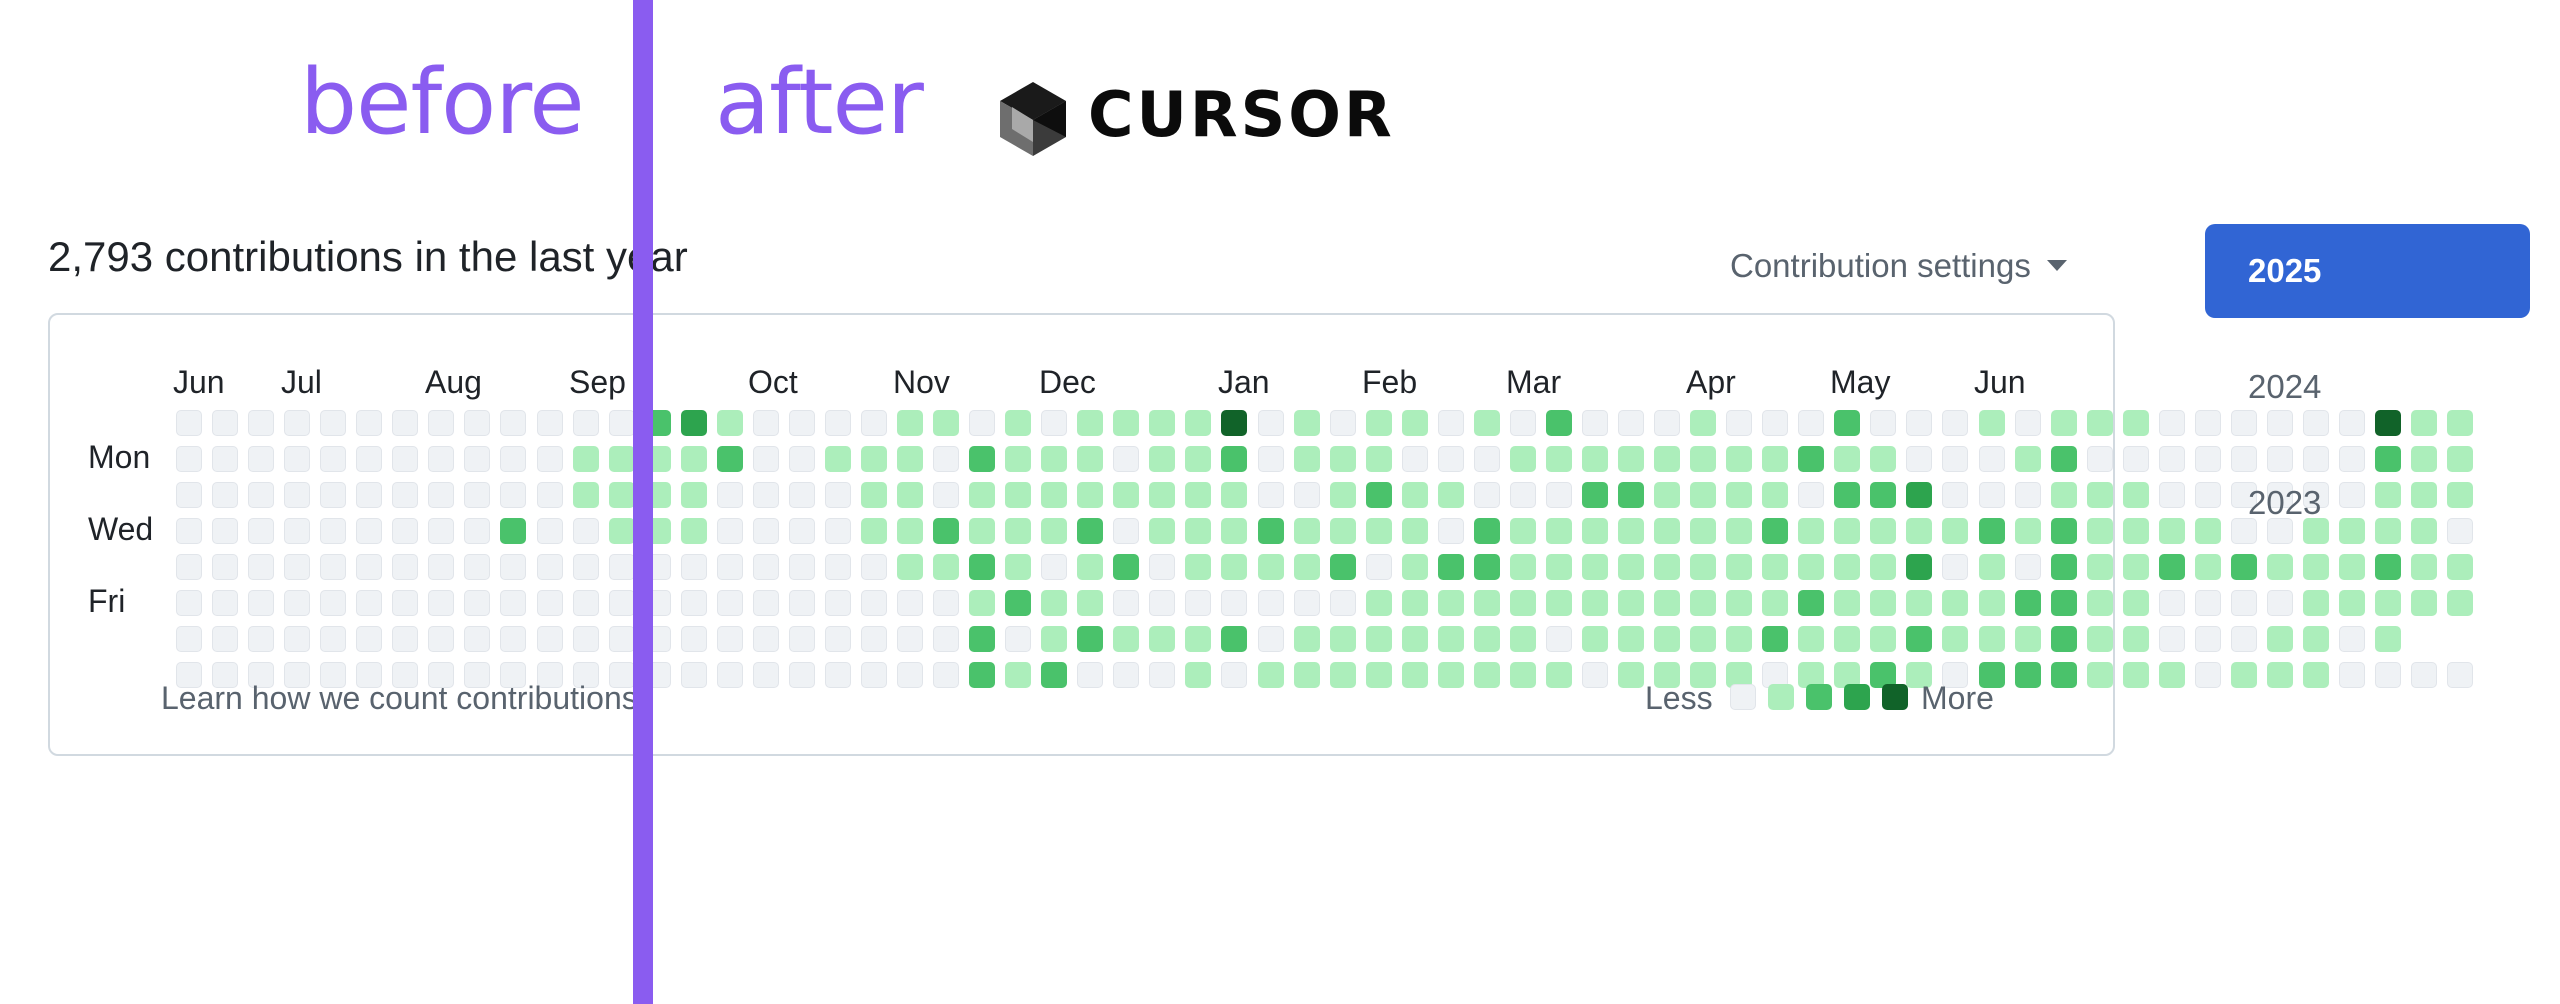 The width and height of the screenshot is (2560, 1004). Describe the element at coordinates (643, 502) in the screenshot. I see `before-after-divider` at that location.